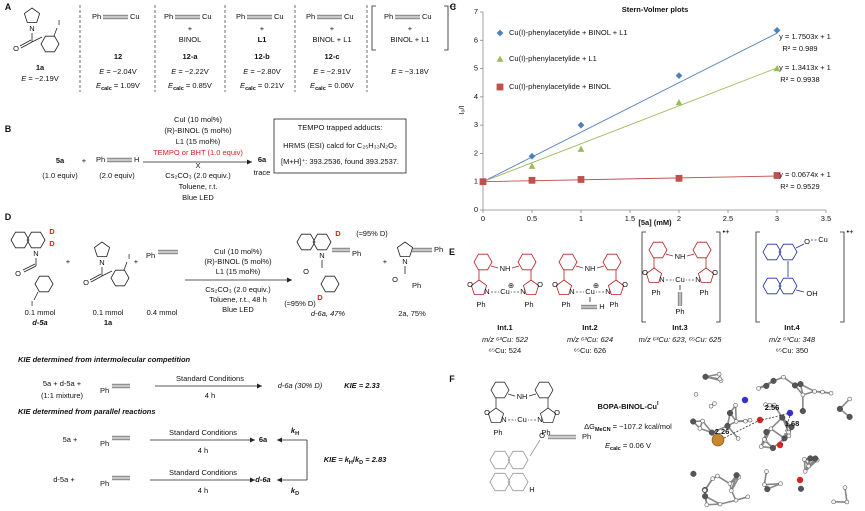 Image resolution: width=865 pixels, height=511 pixels. I want to click on text-span: calc, so click(320, 89).